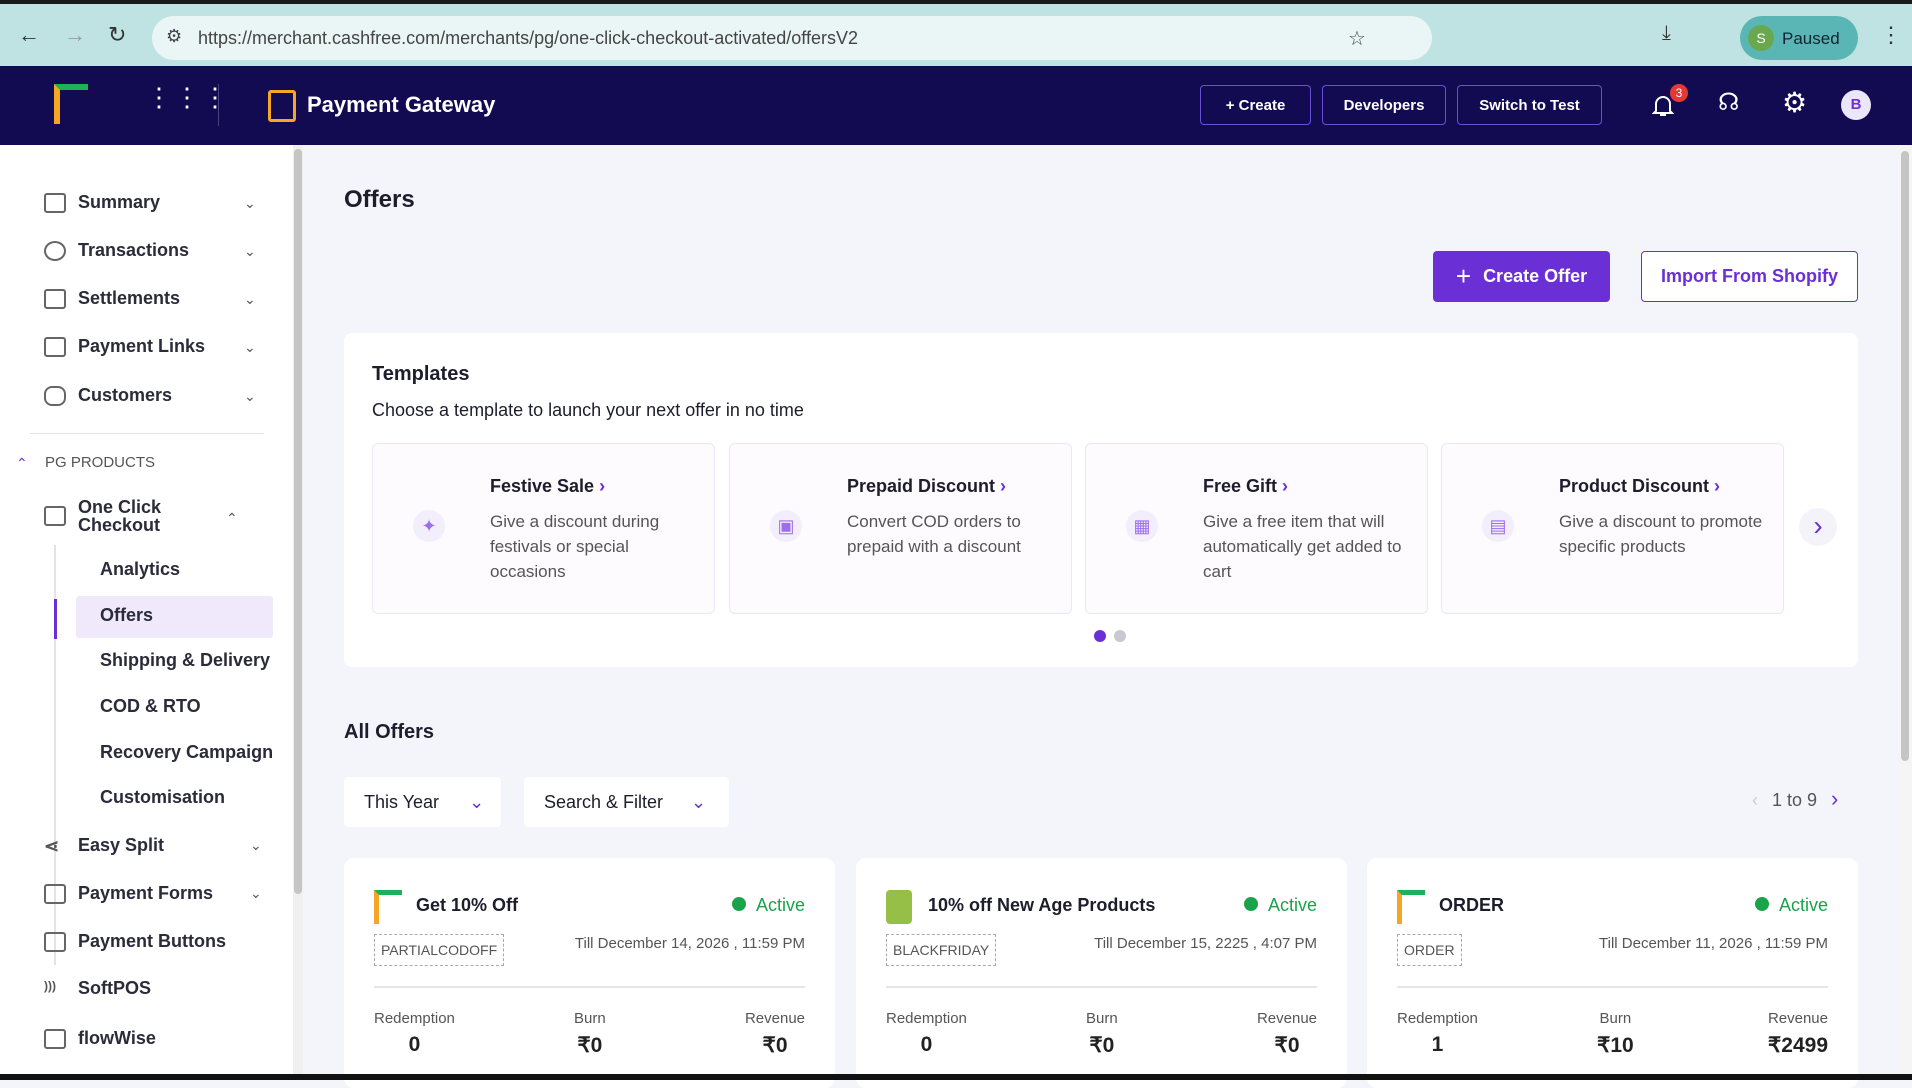 The height and width of the screenshot is (1088, 1912). Describe the element at coordinates (402, 801) in the screenshot. I see `label: This Year` at that location.